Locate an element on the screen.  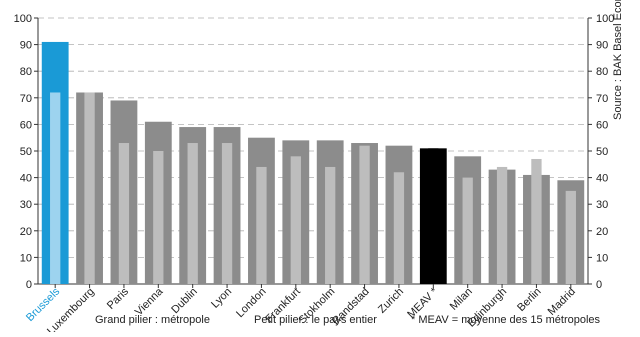
y-tick-label-left-10: 10 is located at coordinates (26, 258).